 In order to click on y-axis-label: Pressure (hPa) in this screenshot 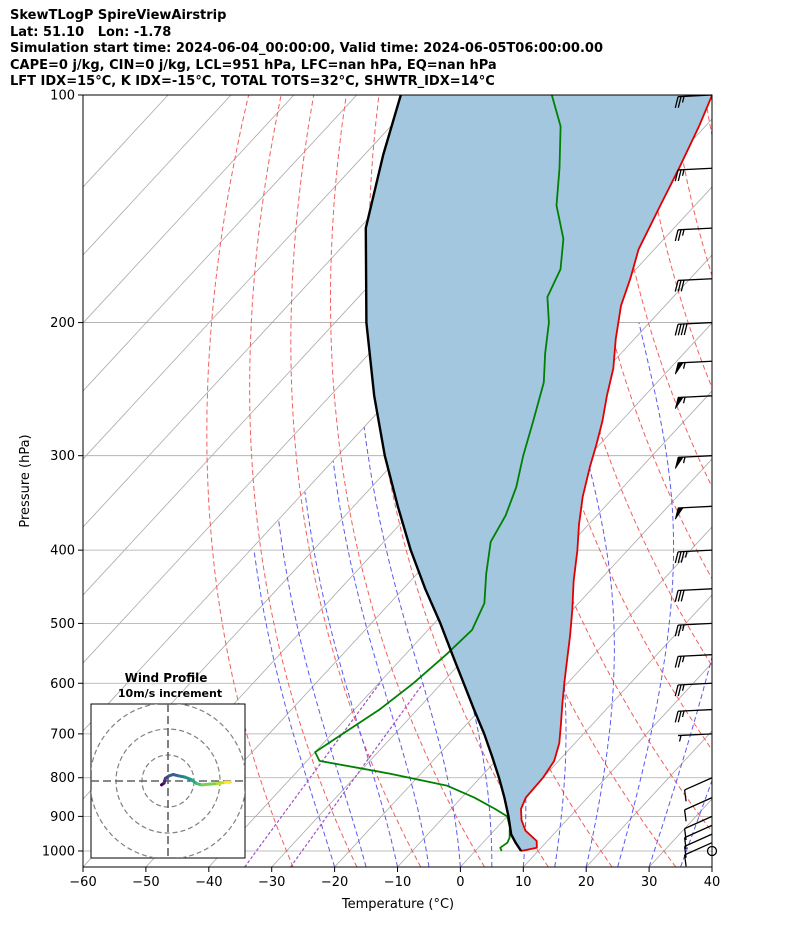, I will do `click(25, 480)`.